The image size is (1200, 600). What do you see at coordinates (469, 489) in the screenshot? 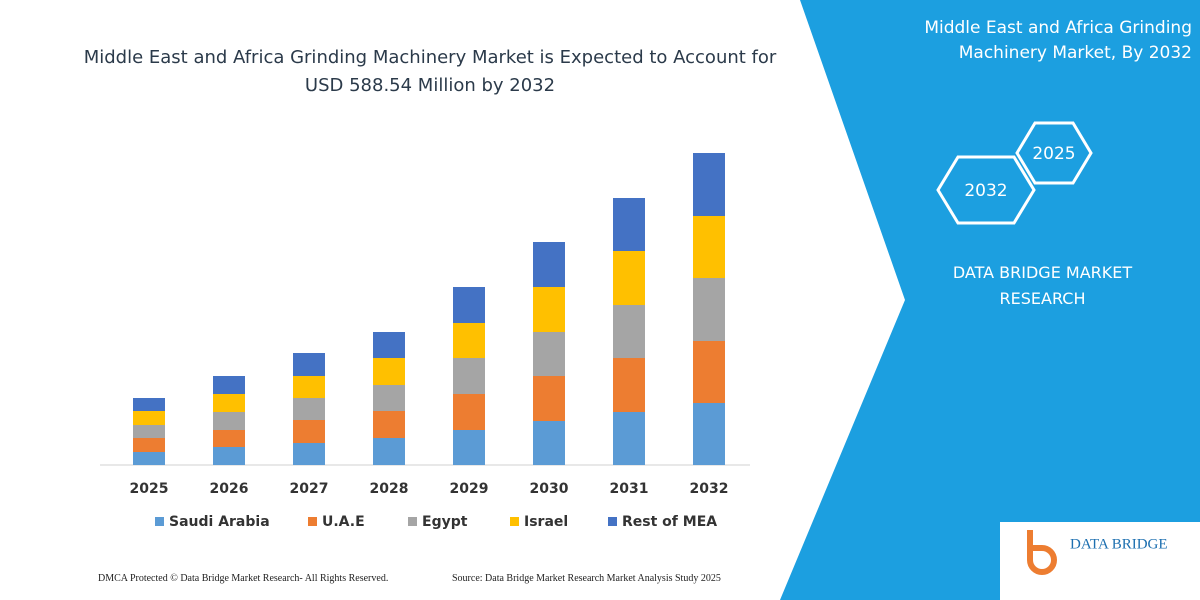
I see `x-tick-label: 2029` at bounding box center [469, 489].